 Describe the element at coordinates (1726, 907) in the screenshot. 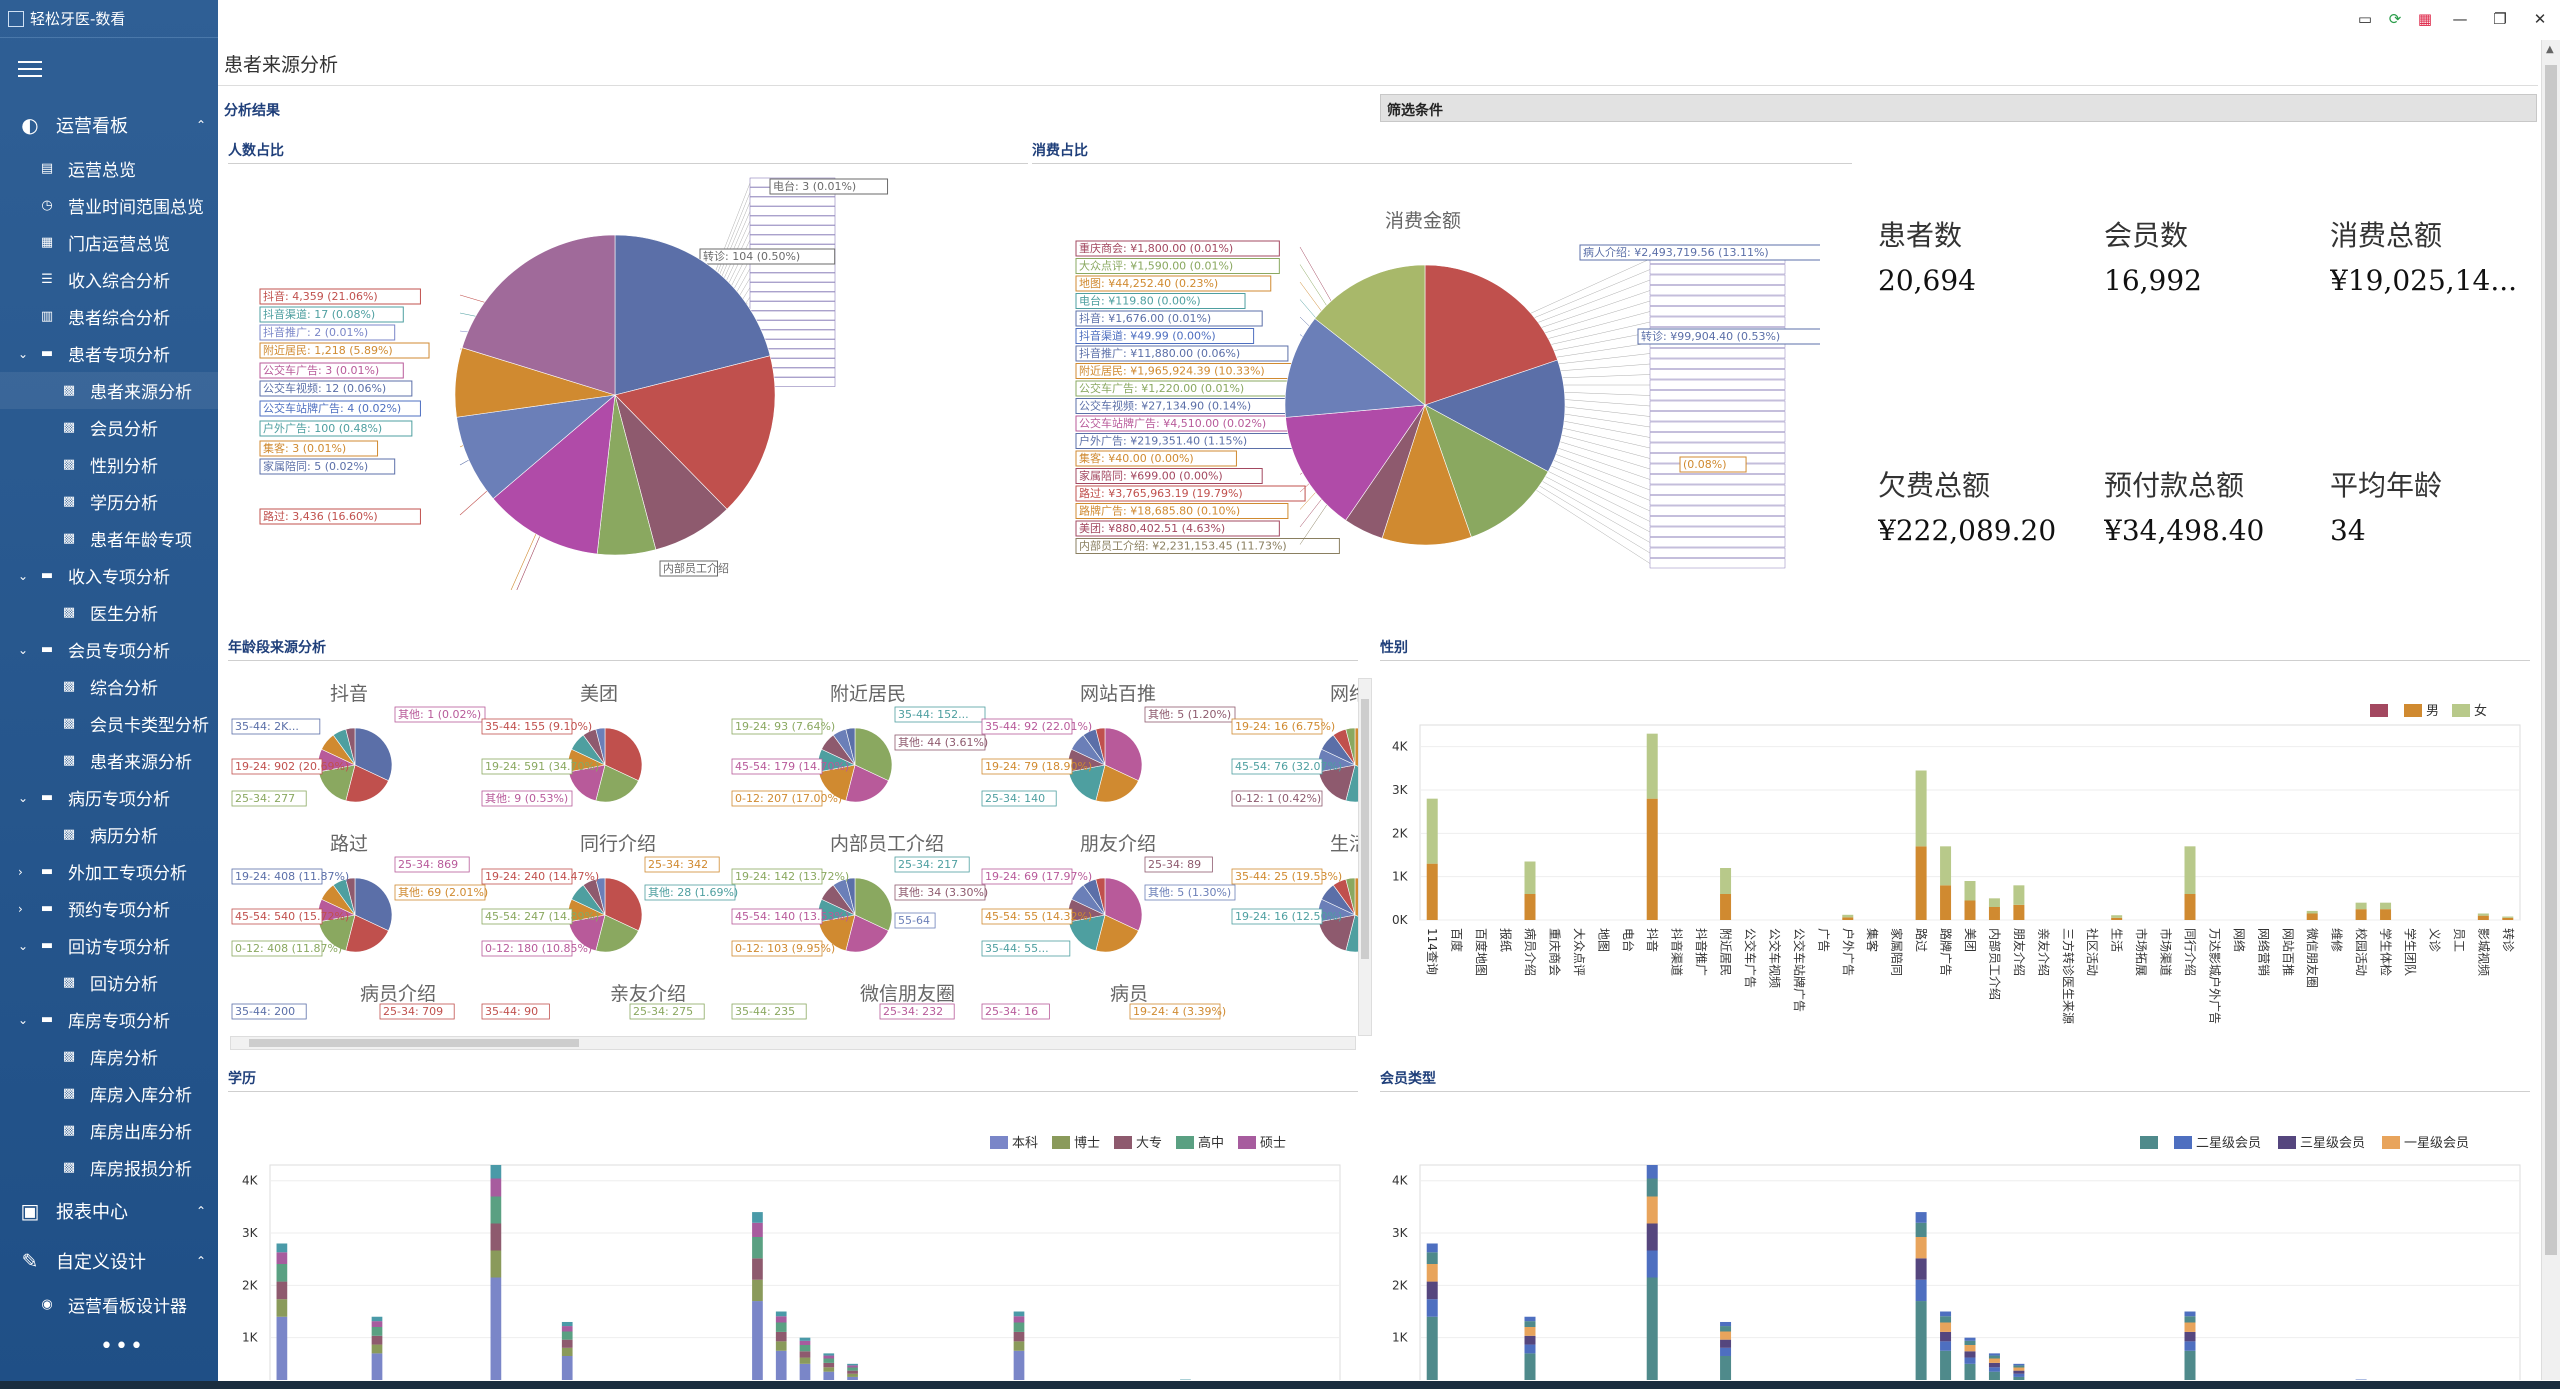

I see `bar-男-12` at that location.